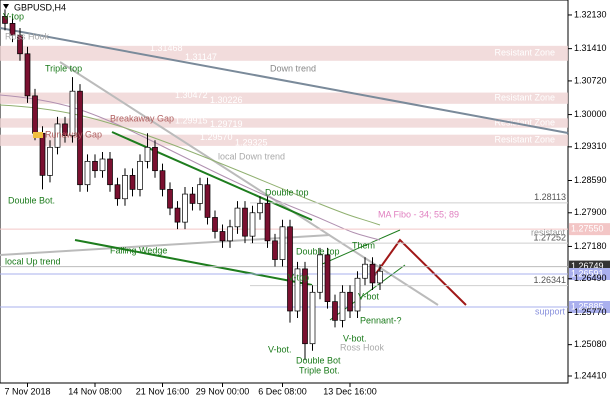 Image resolution: width=610 pixels, height=400 pixels. I want to click on annotation: Double Bot., so click(31, 200).